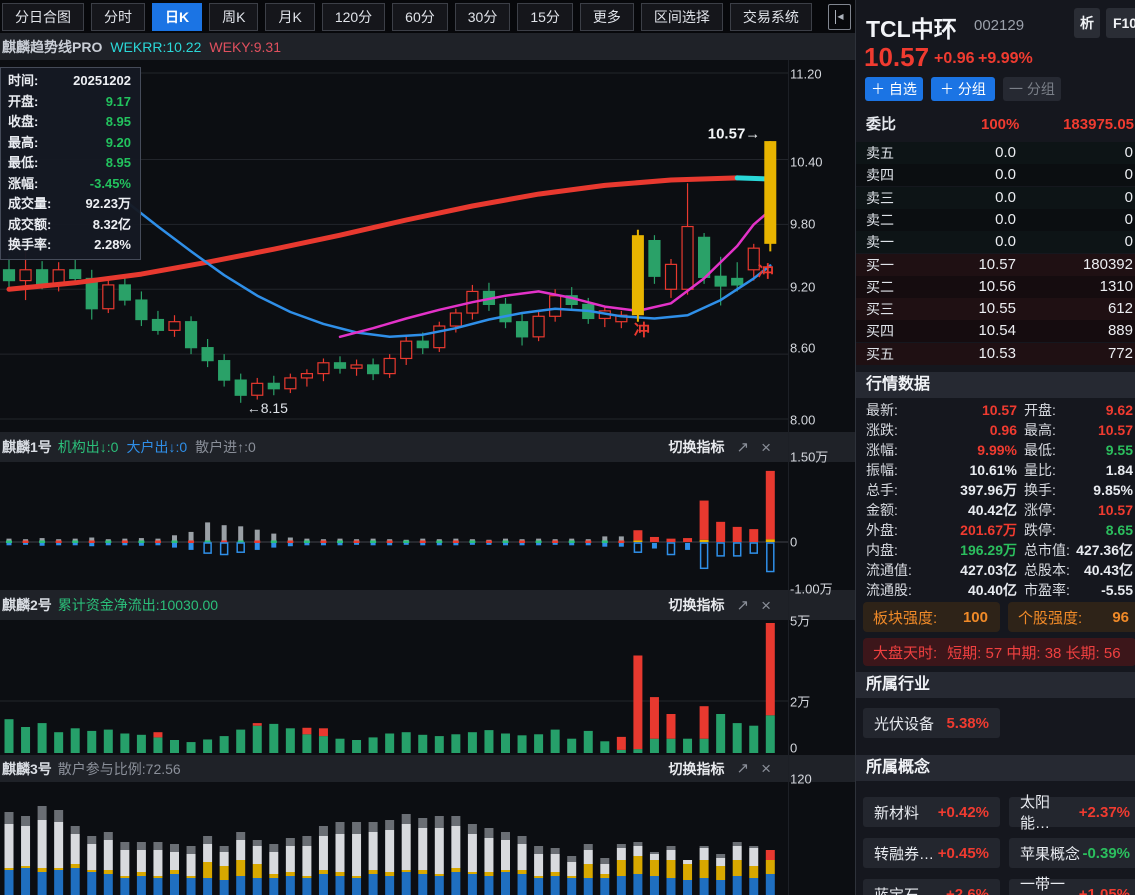 The height and width of the screenshot is (895, 1135). What do you see at coordinates (995, 353) in the screenshot?
I see `bid-row: 买五 10.53 772` at bounding box center [995, 353].